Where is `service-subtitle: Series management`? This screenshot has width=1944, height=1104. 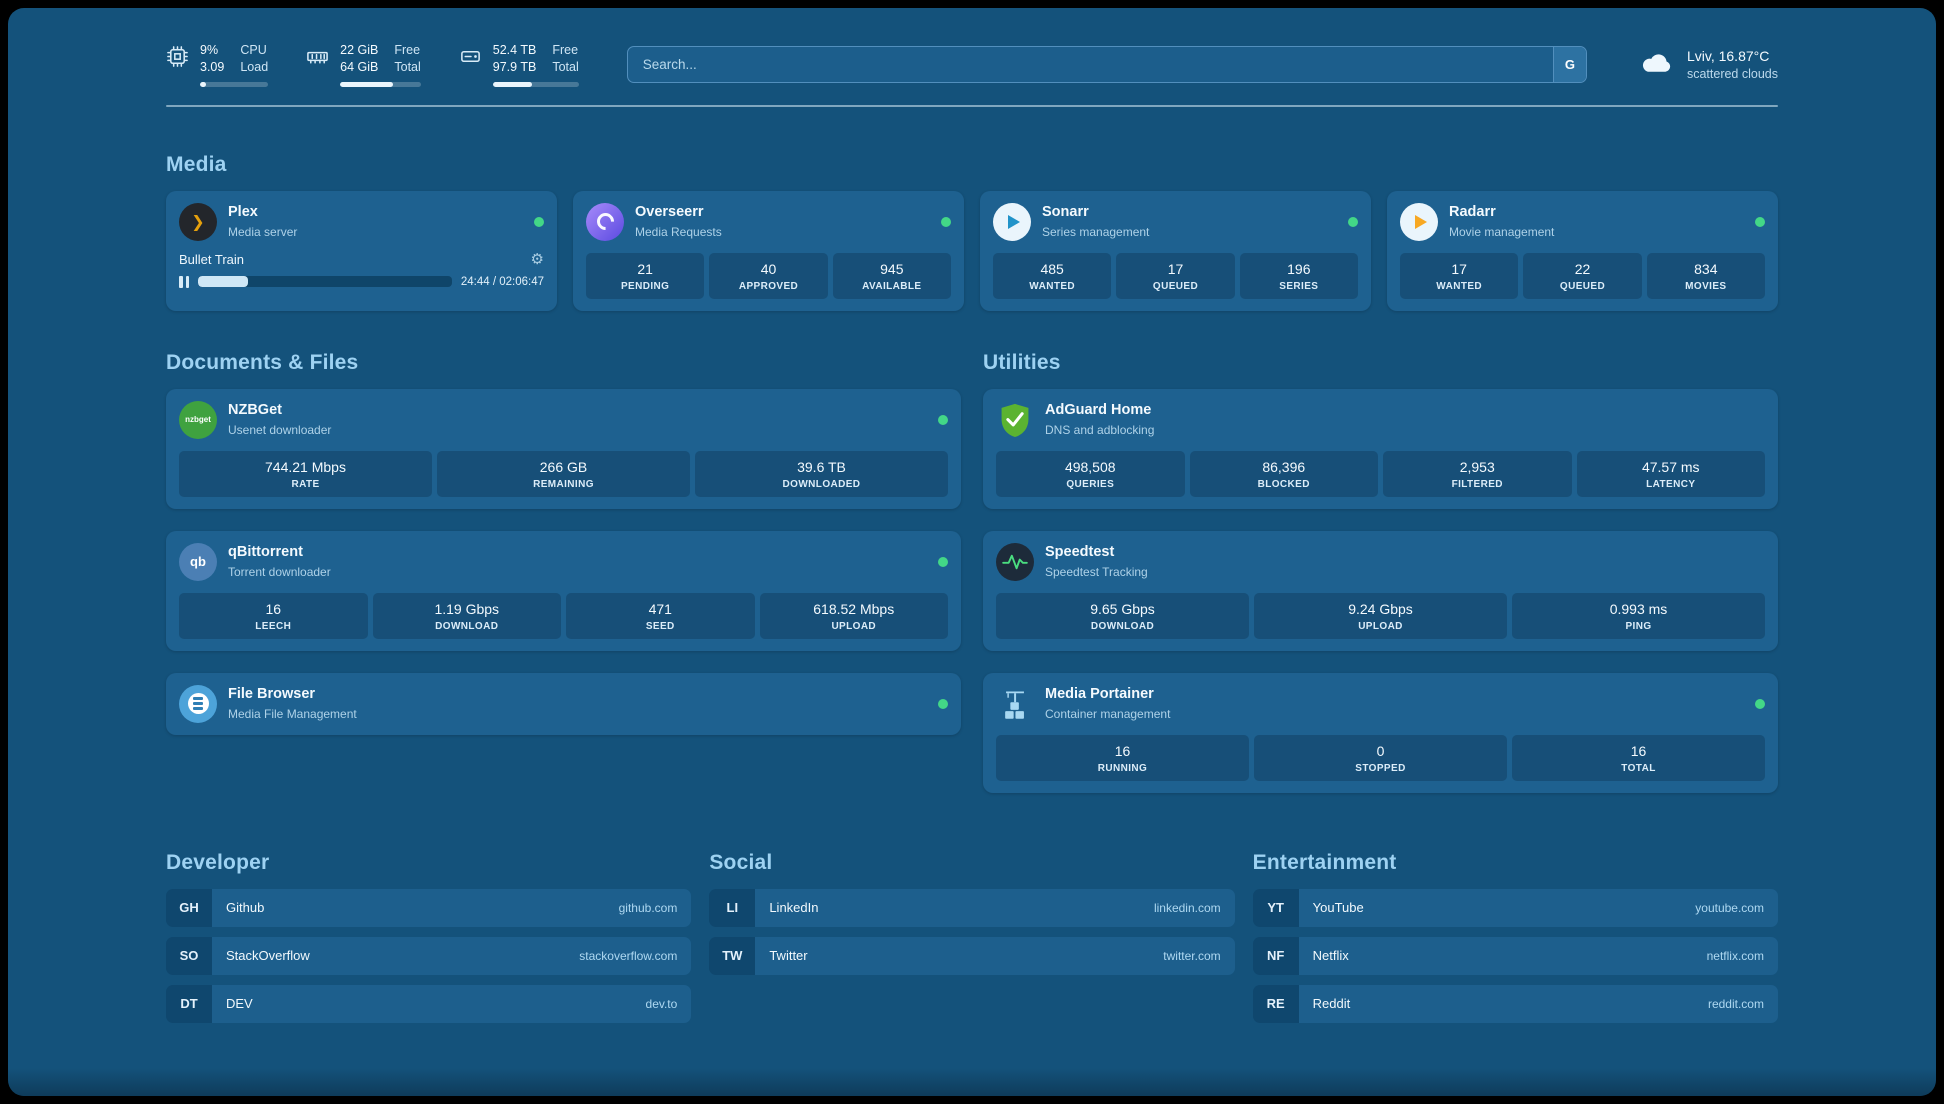 service-subtitle: Series management is located at coordinates (1096, 231).